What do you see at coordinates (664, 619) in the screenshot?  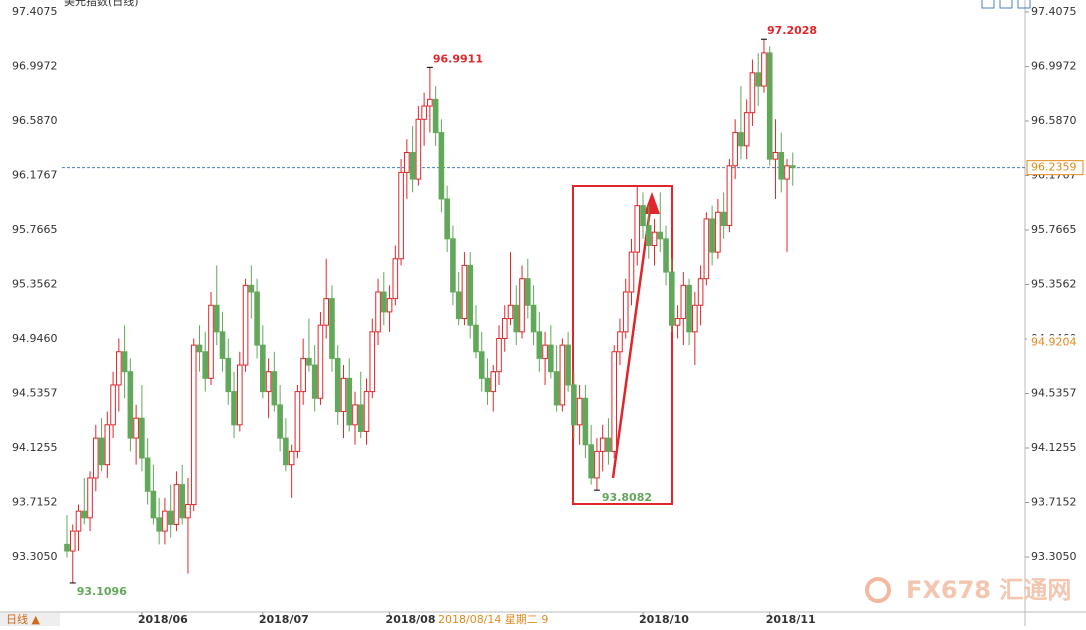 I see `x-tick-label: 2018/10` at bounding box center [664, 619].